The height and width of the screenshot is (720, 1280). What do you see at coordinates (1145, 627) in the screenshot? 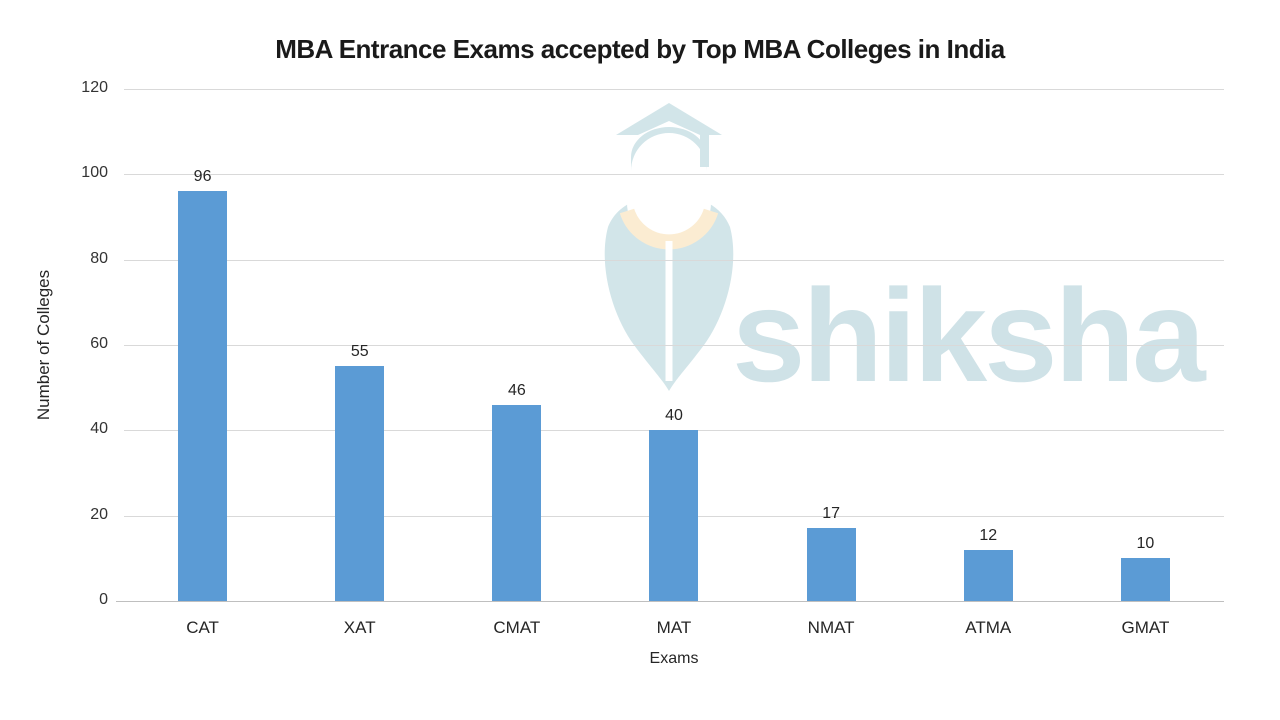
I see `x-category-label-gmat: GMAT` at bounding box center [1145, 627].